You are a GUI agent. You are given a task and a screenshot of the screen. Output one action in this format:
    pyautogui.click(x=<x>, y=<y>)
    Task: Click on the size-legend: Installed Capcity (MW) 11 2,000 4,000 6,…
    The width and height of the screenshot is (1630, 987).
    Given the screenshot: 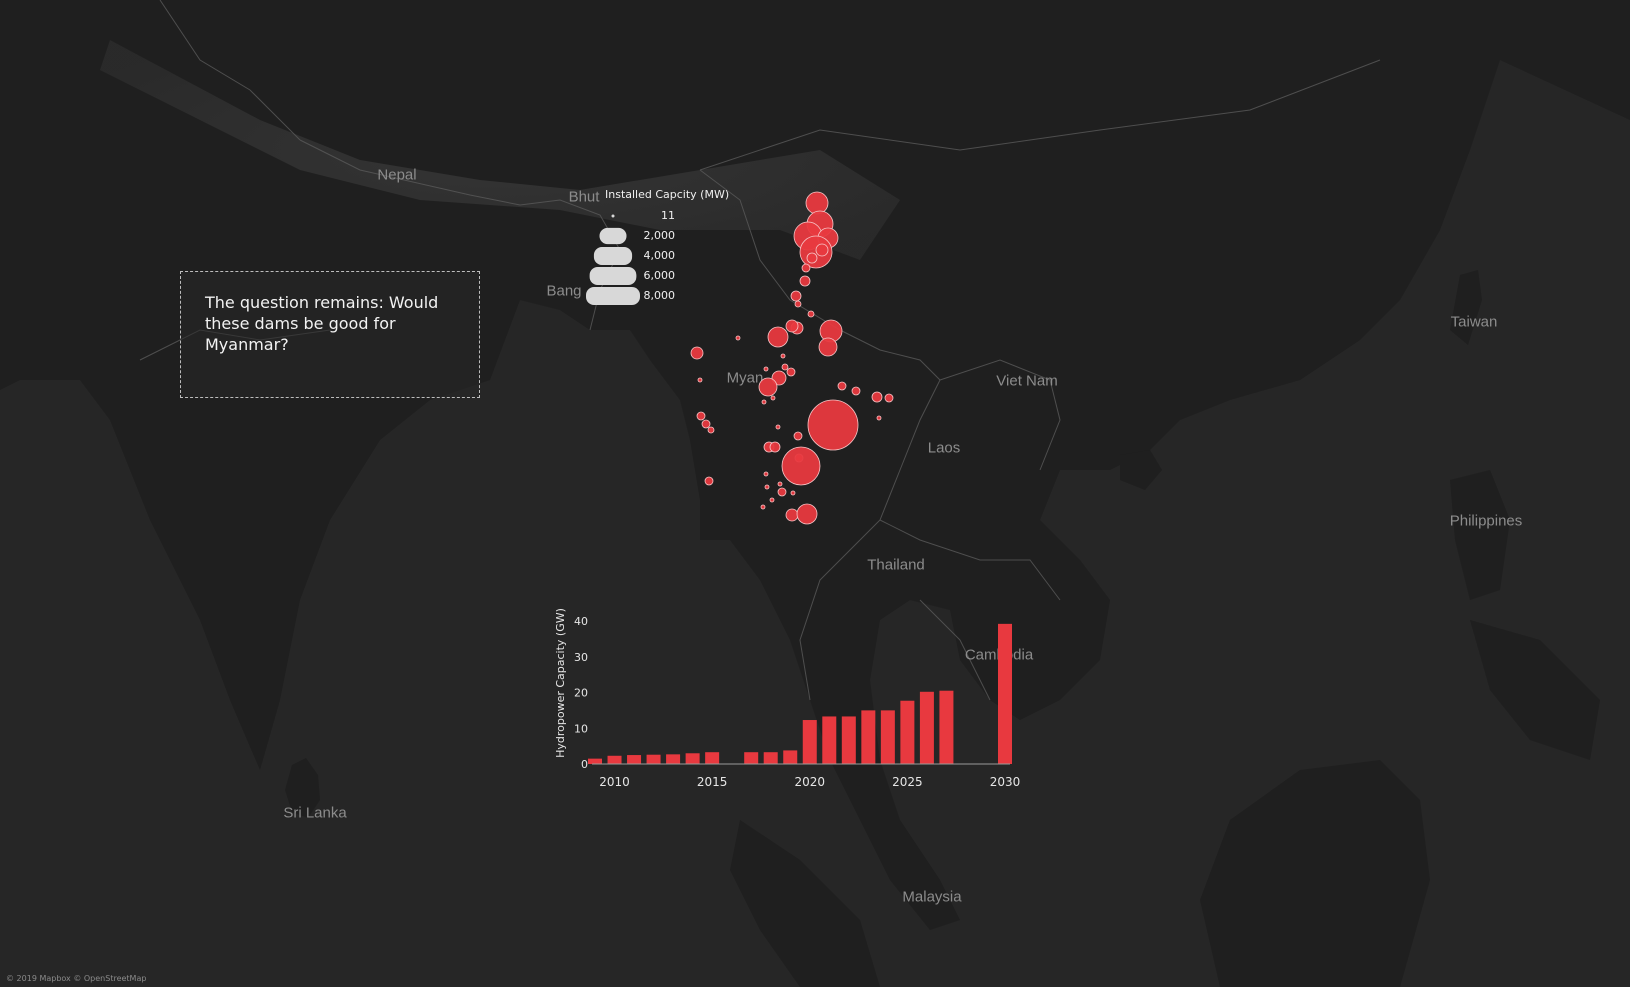 What is the action you would take?
    pyautogui.click(x=660, y=247)
    